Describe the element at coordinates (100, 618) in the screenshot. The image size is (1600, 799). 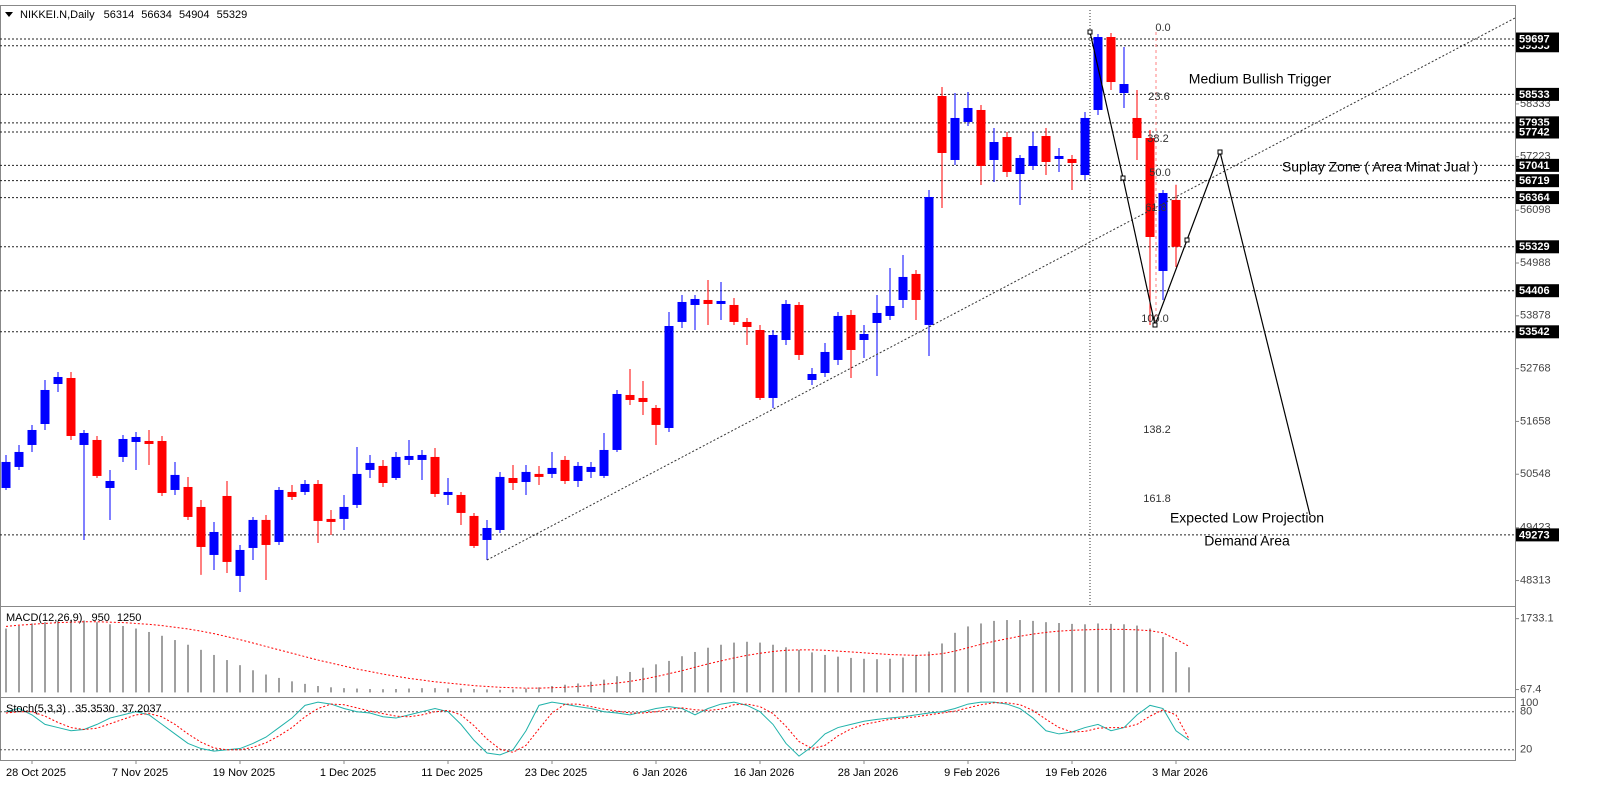
I see `macd-value: 950` at that location.